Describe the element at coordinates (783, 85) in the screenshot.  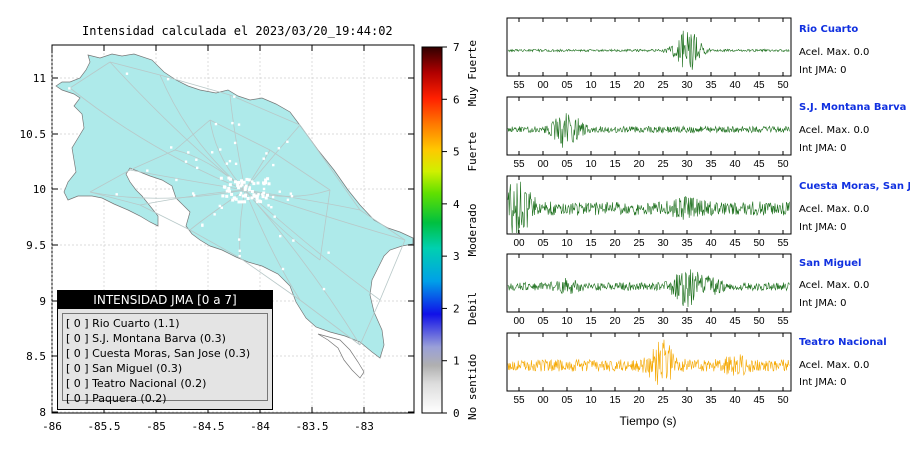
I see `waveform-xtick-label: 50` at that location.